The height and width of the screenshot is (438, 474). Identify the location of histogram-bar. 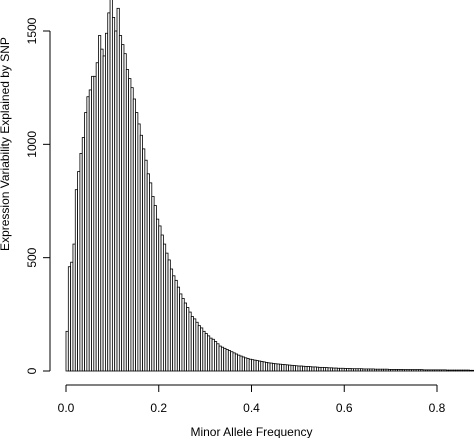
(472, 370).